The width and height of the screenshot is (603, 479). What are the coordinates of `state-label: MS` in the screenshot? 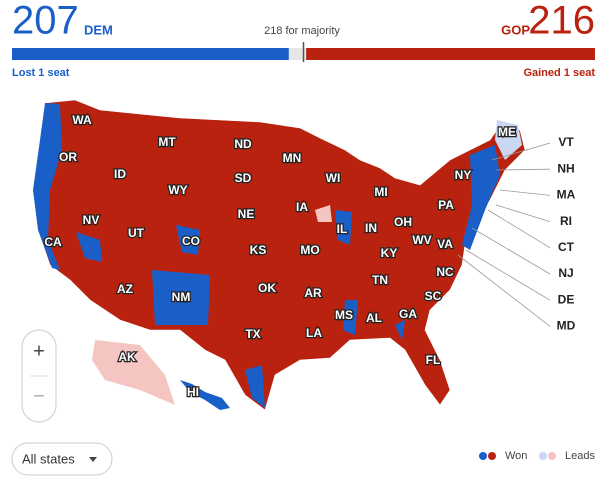 It's located at (344, 315).